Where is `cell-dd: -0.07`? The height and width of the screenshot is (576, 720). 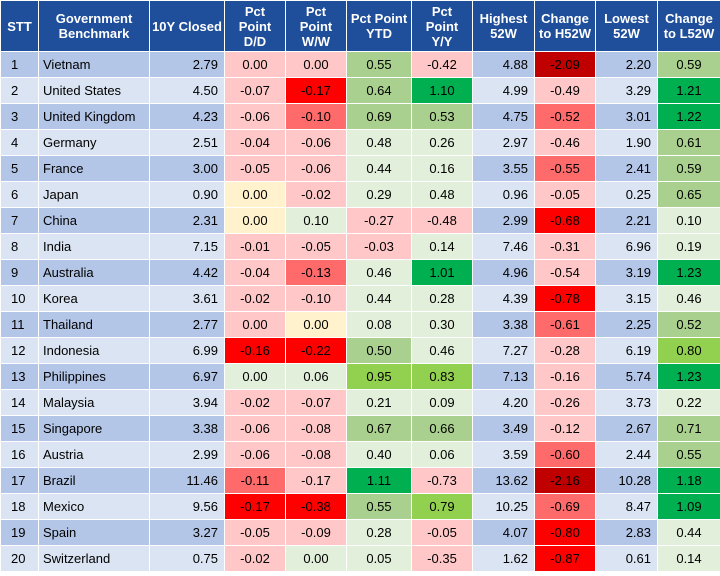
cell-dd: -0.07 is located at coordinates (255, 90).